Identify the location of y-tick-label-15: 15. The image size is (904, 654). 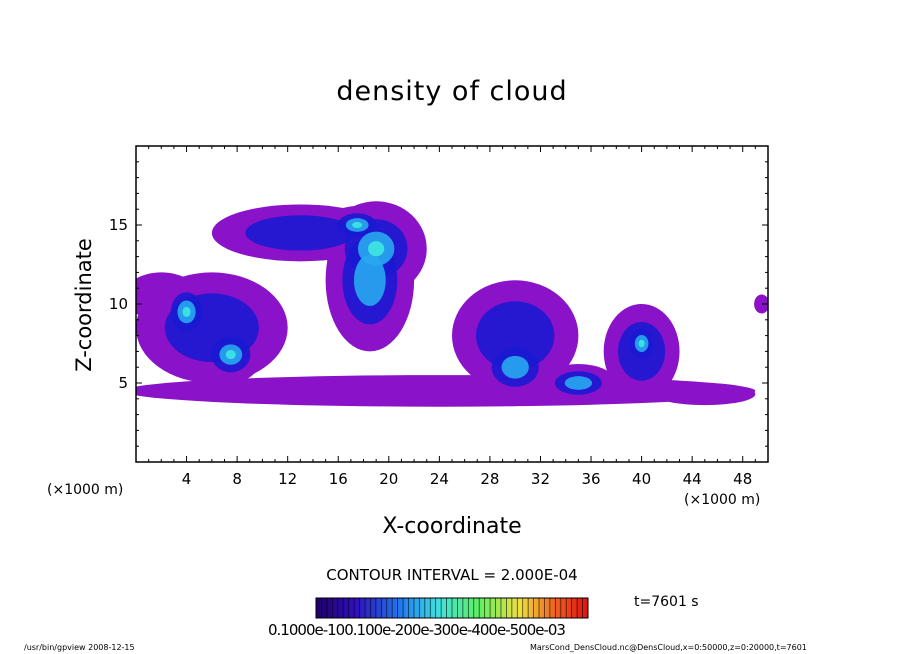
(118, 225).